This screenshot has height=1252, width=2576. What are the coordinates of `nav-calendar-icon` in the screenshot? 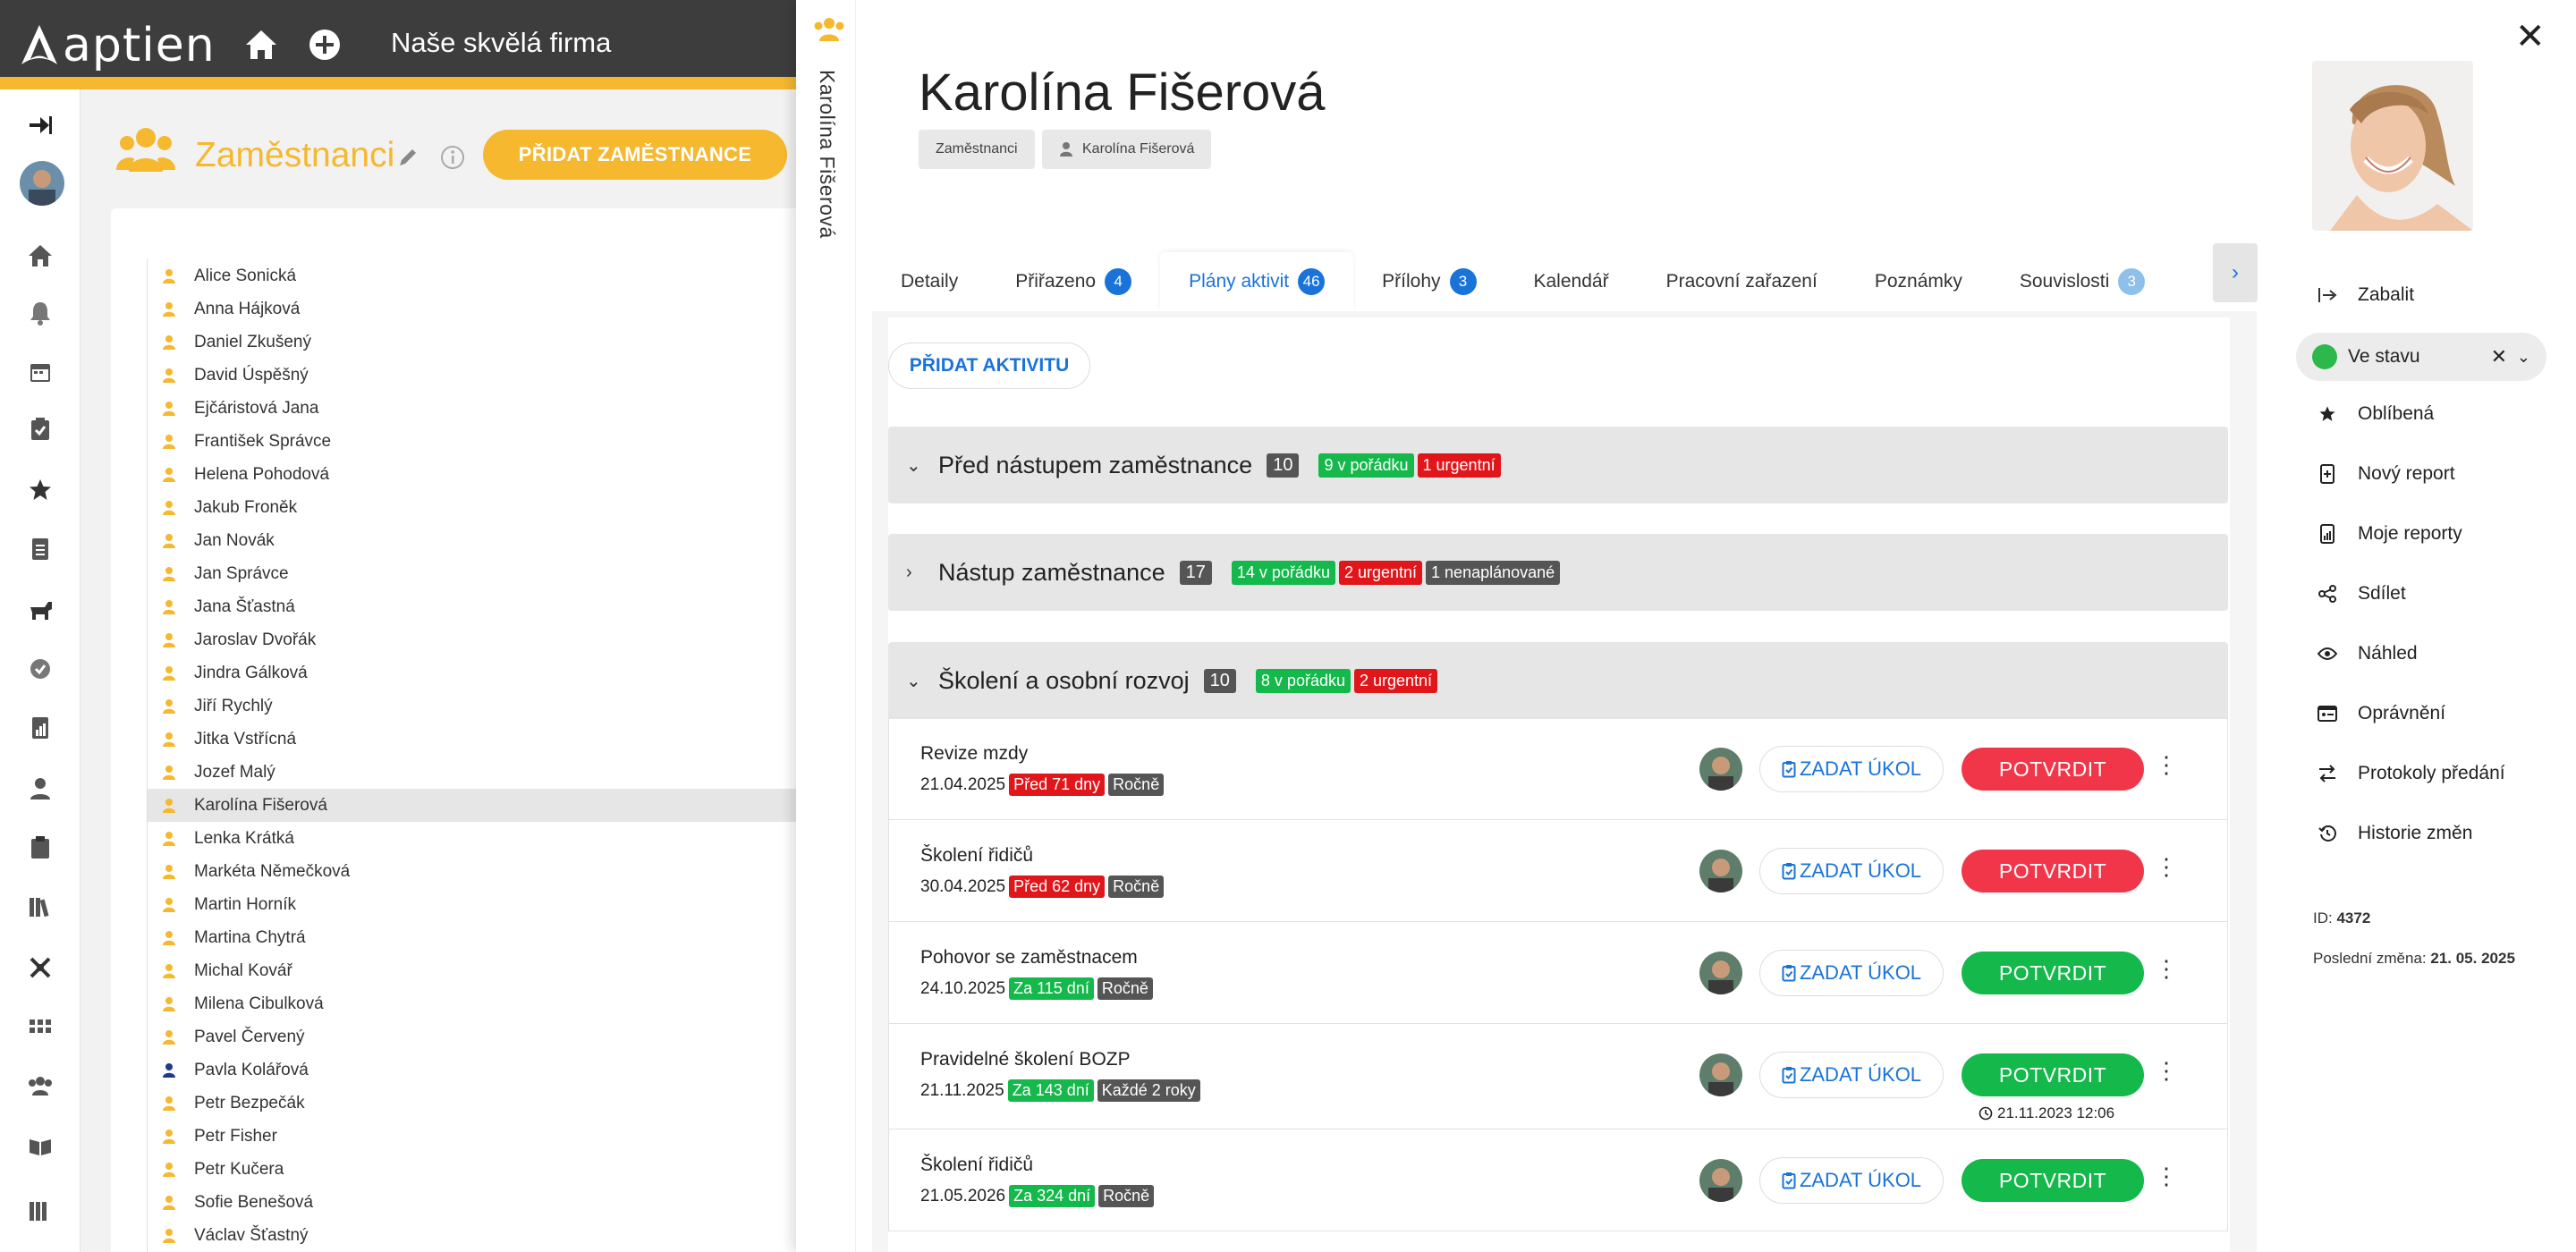 It's located at (40, 372).